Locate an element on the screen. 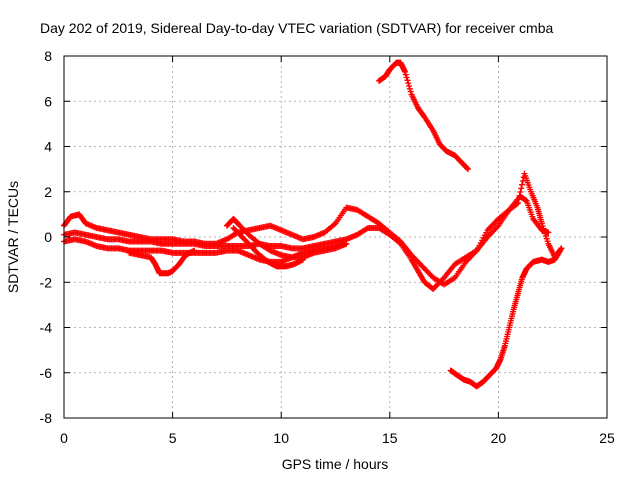  x-tick-label: 25 is located at coordinates (607, 438).